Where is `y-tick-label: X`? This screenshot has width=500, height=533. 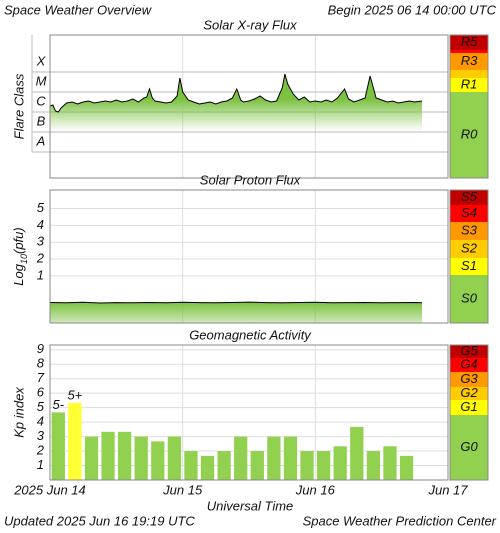
y-tick-label: X is located at coordinates (41, 60).